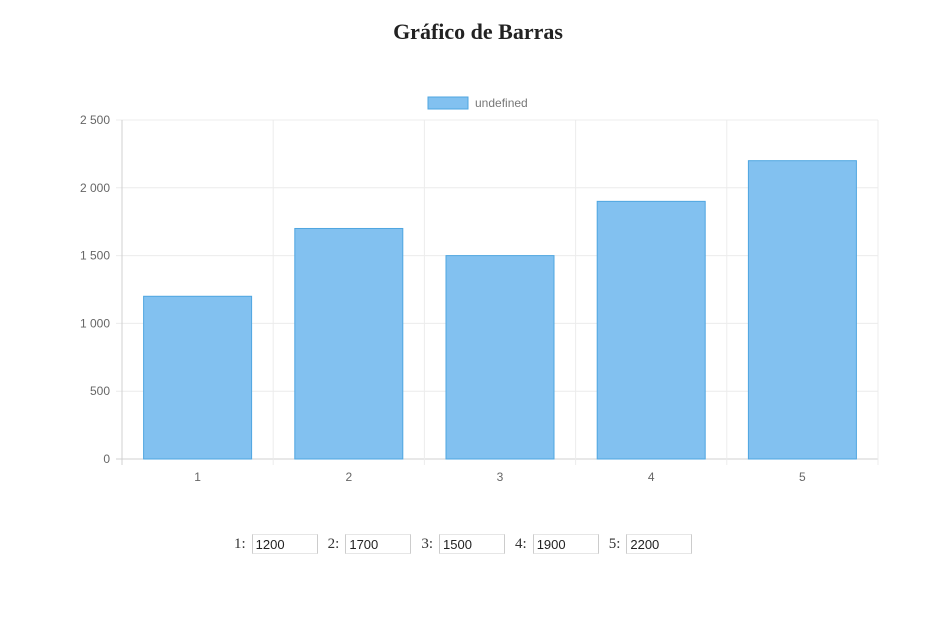 This screenshot has width=930, height=618. Describe the element at coordinates (95, 188) in the screenshot. I see `y-tick-label: 2 000` at that location.